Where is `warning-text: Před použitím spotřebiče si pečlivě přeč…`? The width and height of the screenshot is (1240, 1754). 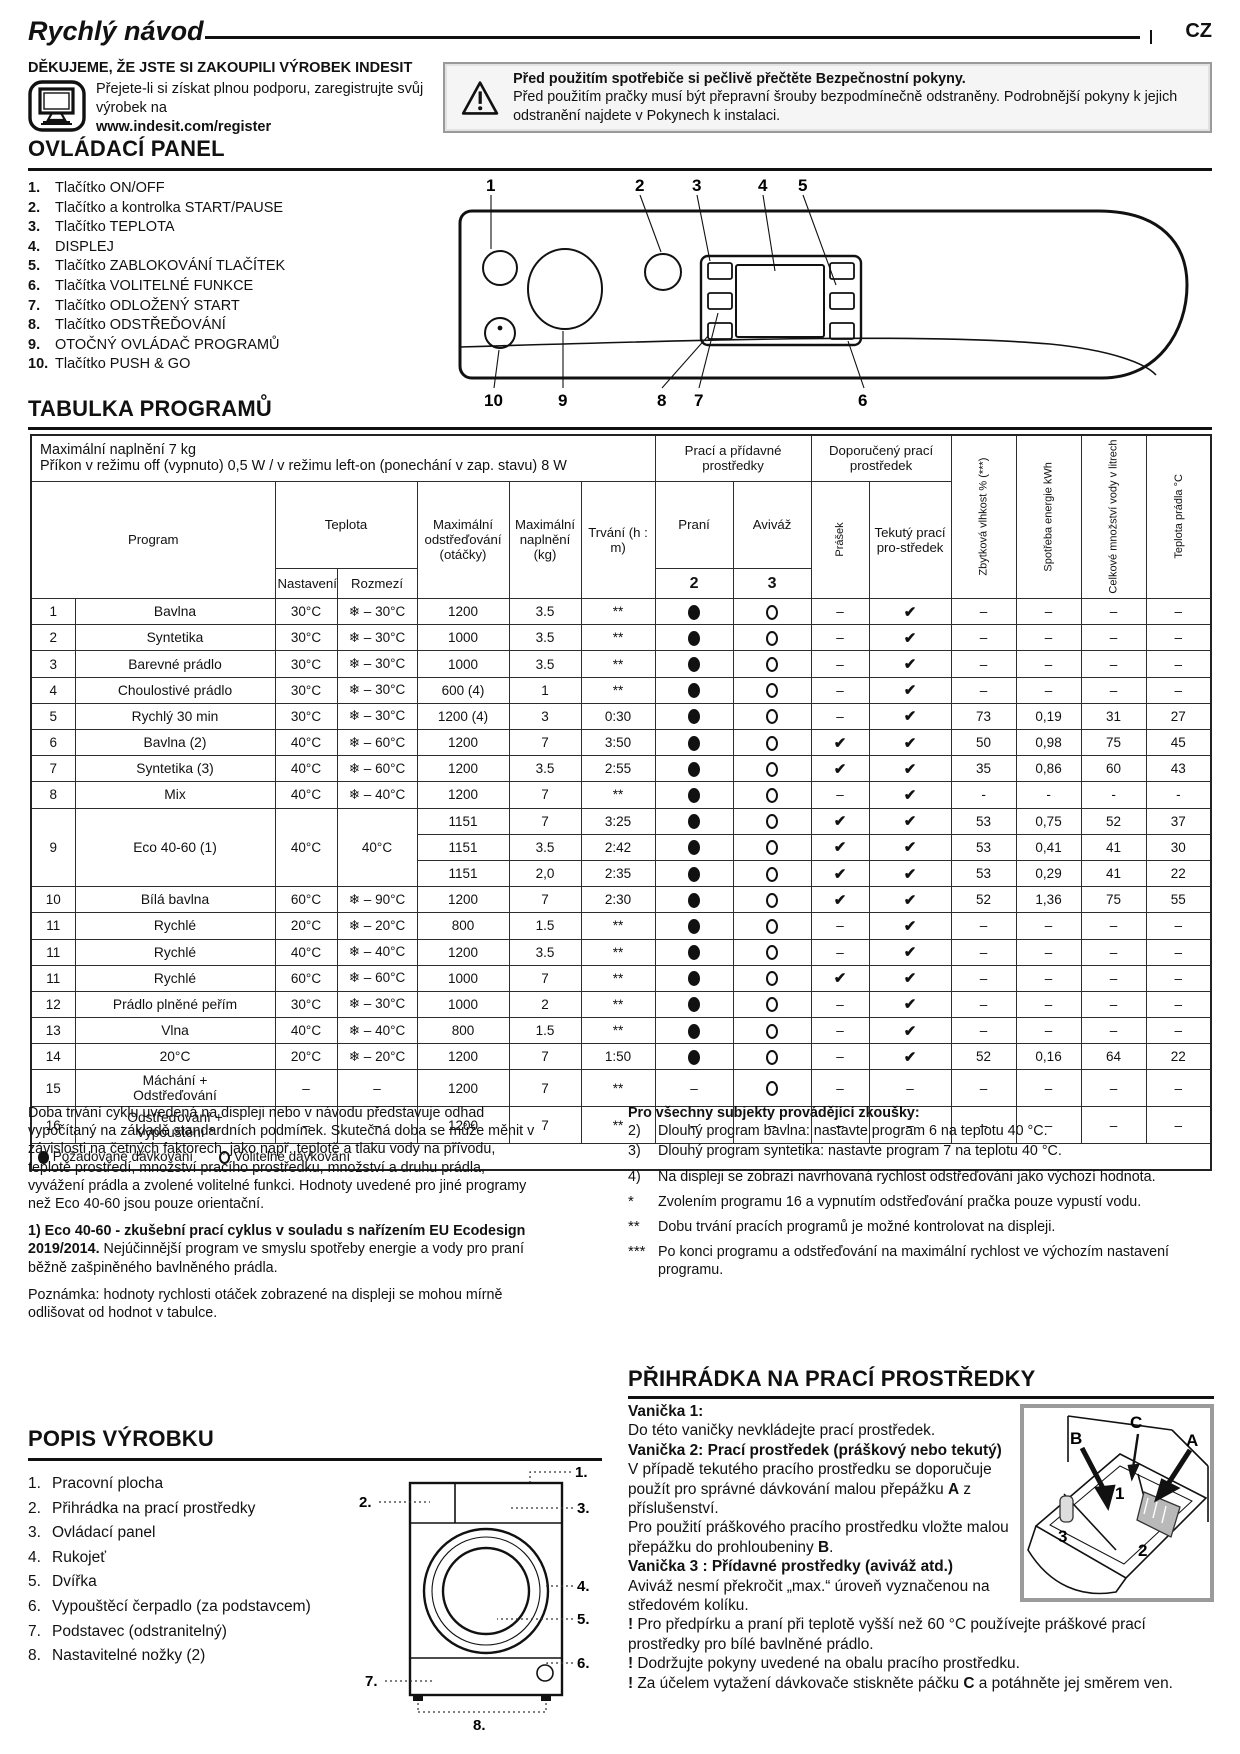 warning-text: Před použitím spotřebiče si pečlivě přeč… is located at coordinates (855, 98).